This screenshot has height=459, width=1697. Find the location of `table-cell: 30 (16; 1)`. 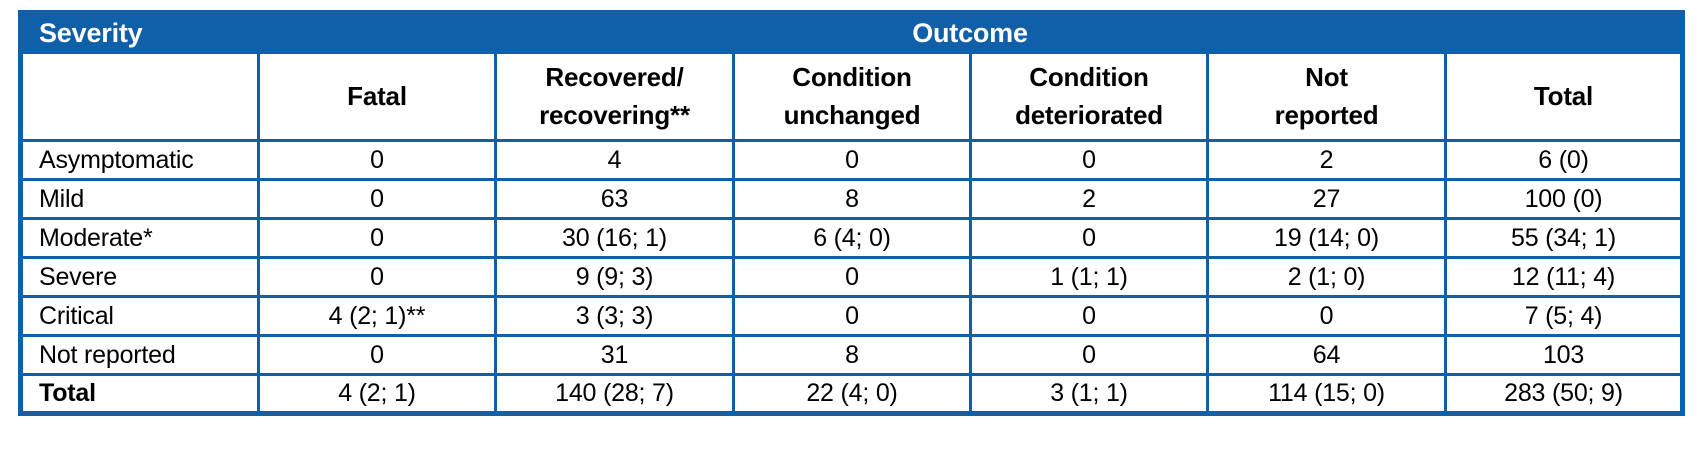

table-cell: 30 (16; 1) is located at coordinates (614, 238).